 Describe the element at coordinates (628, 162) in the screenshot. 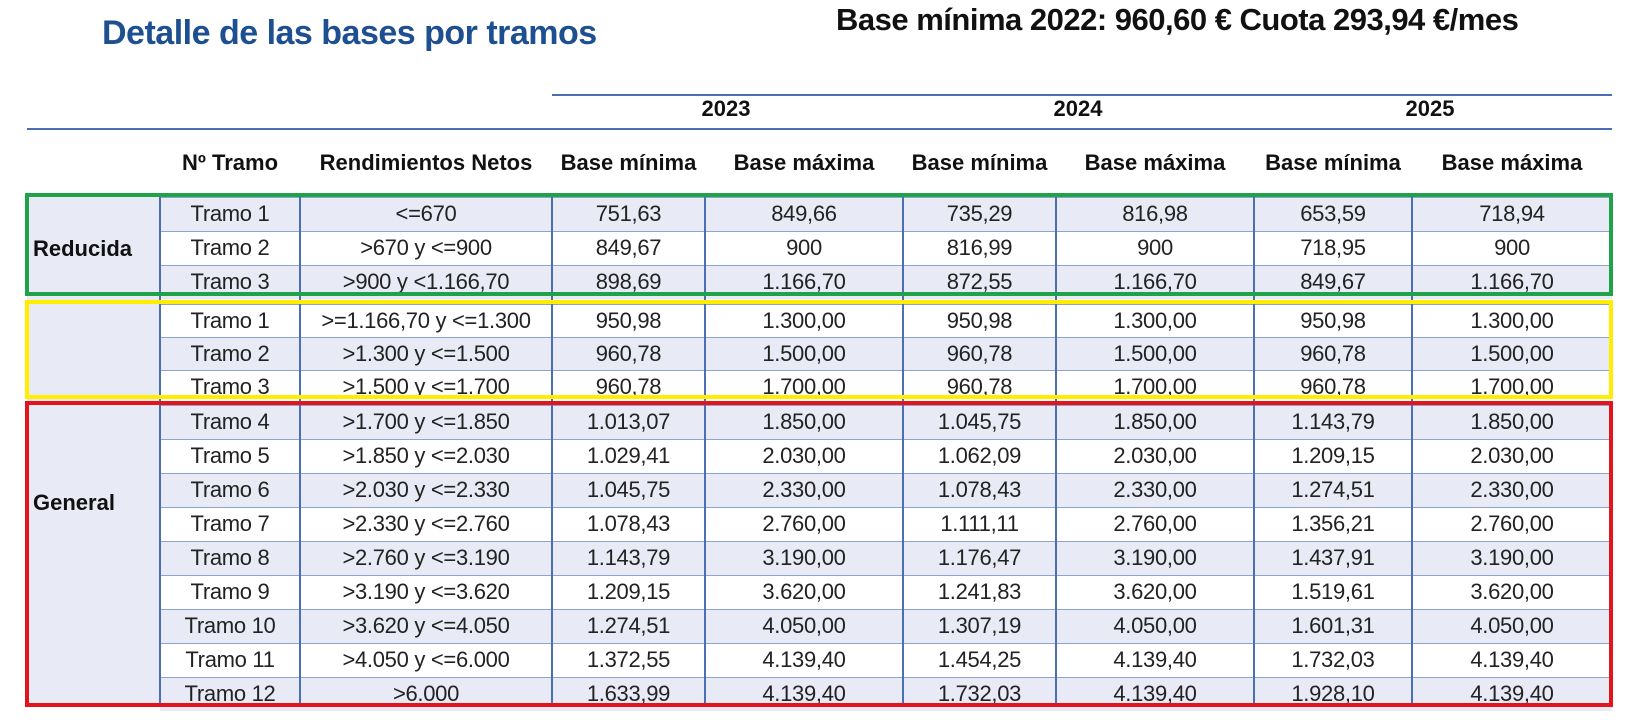

I see `colhead-2023-base-min: Base mínima` at that location.